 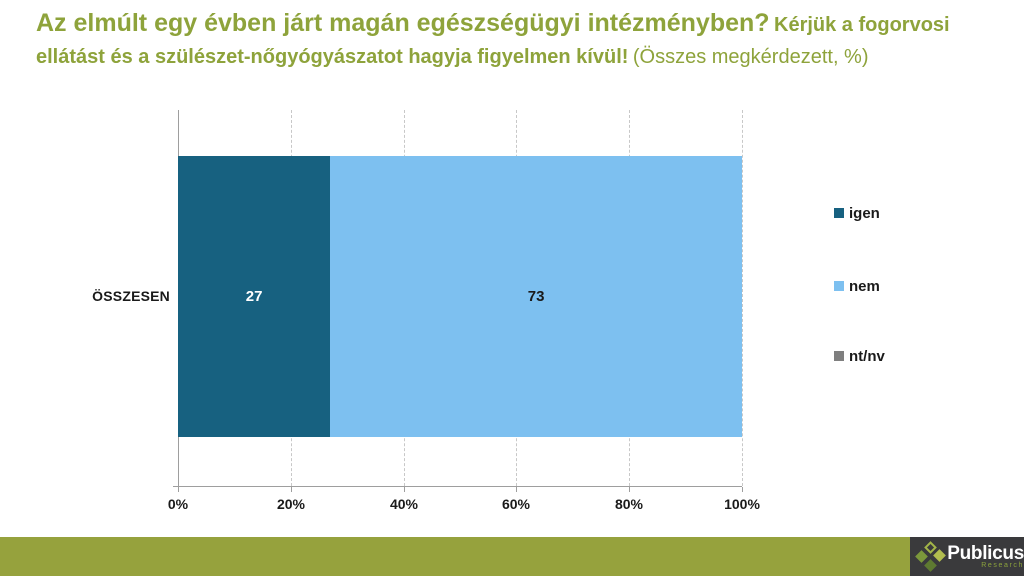 What do you see at coordinates (750, 57) in the screenshot?
I see `title-note: (Összes megkérdezett, %)` at bounding box center [750, 57].